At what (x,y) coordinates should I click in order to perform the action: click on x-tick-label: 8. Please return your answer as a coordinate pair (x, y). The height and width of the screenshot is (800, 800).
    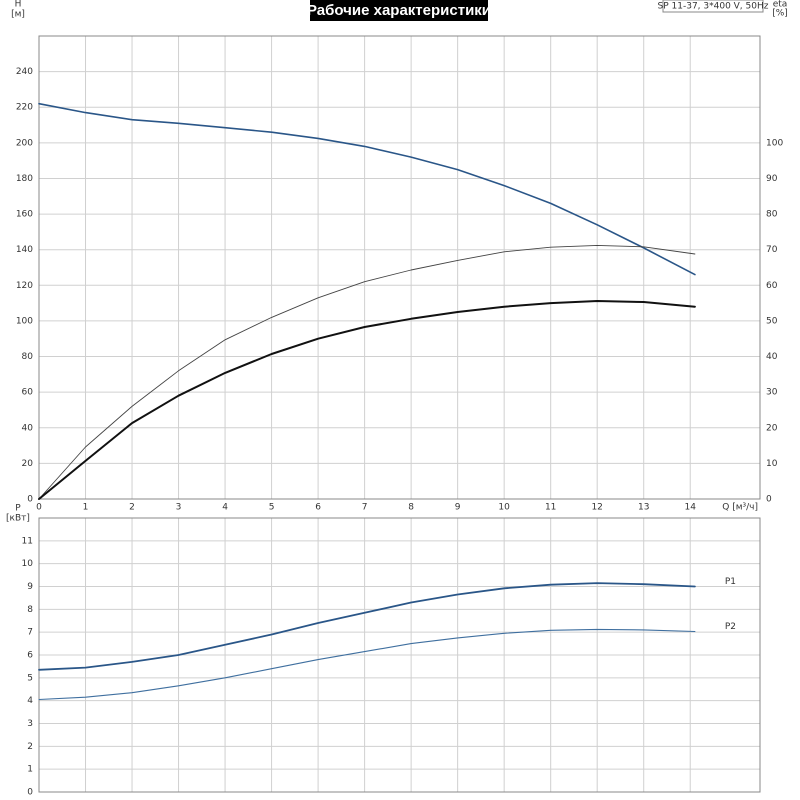
    Looking at the image, I should click on (411, 508).